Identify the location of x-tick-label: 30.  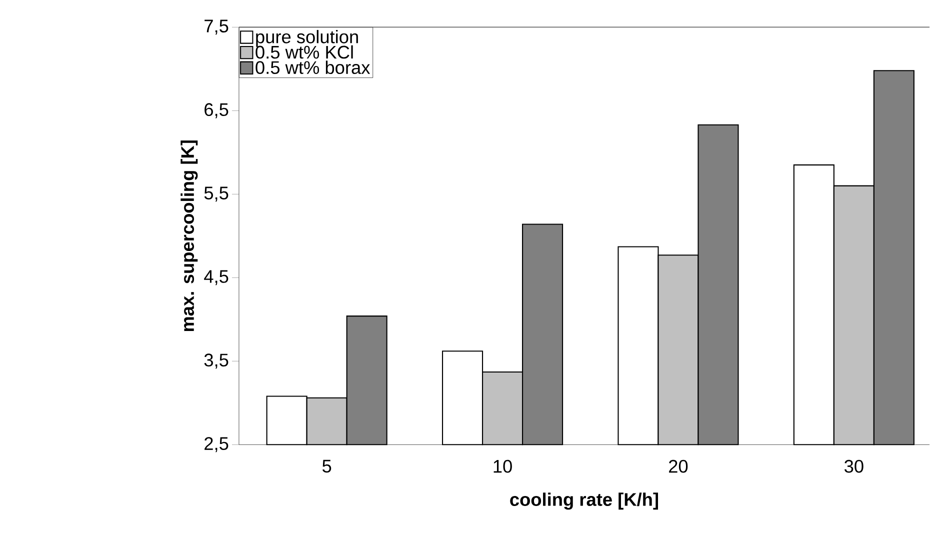
(854, 466).